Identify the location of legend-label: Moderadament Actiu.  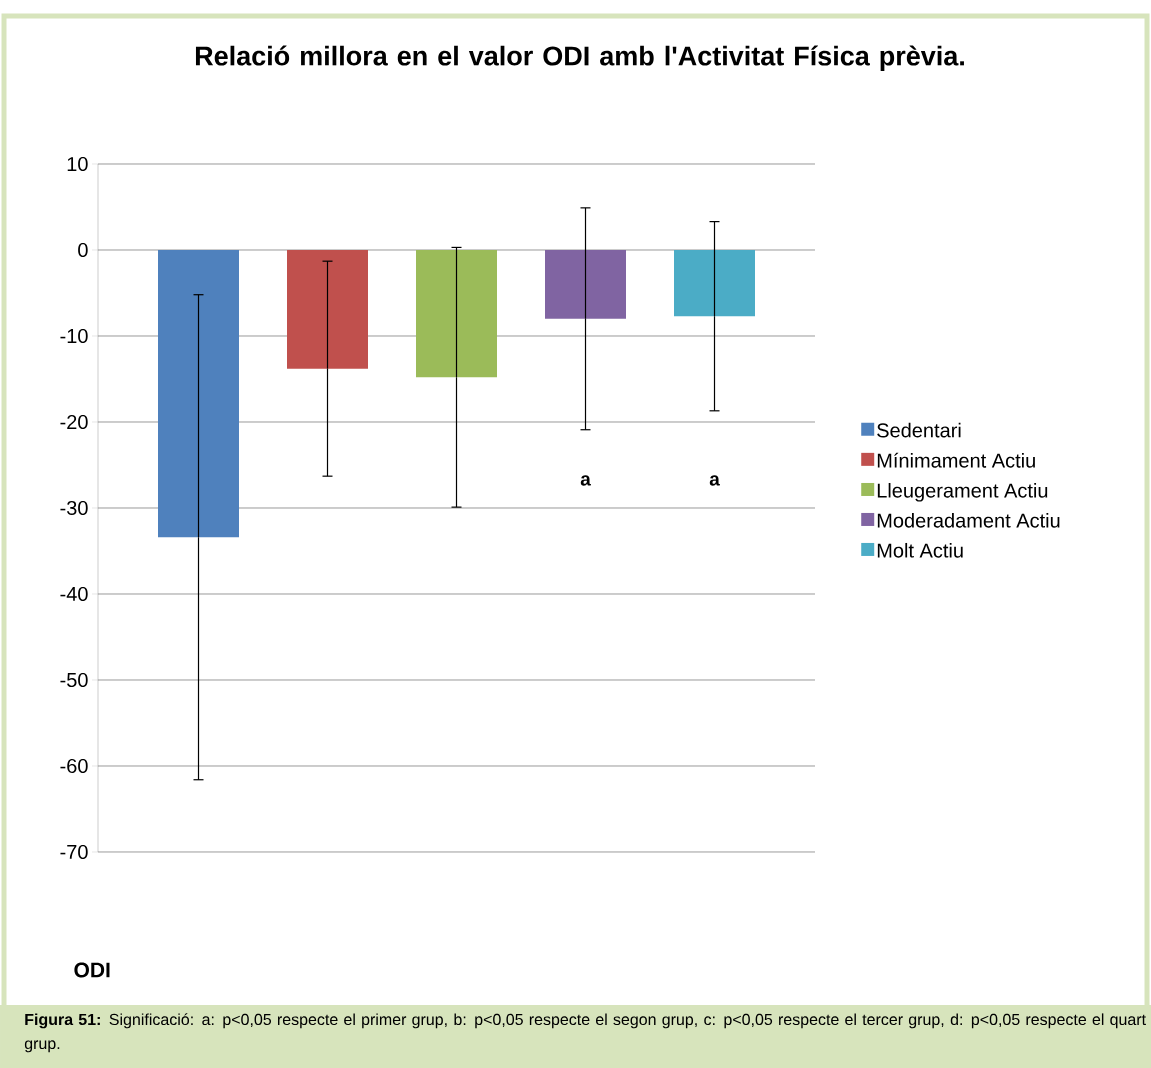
(968, 520).